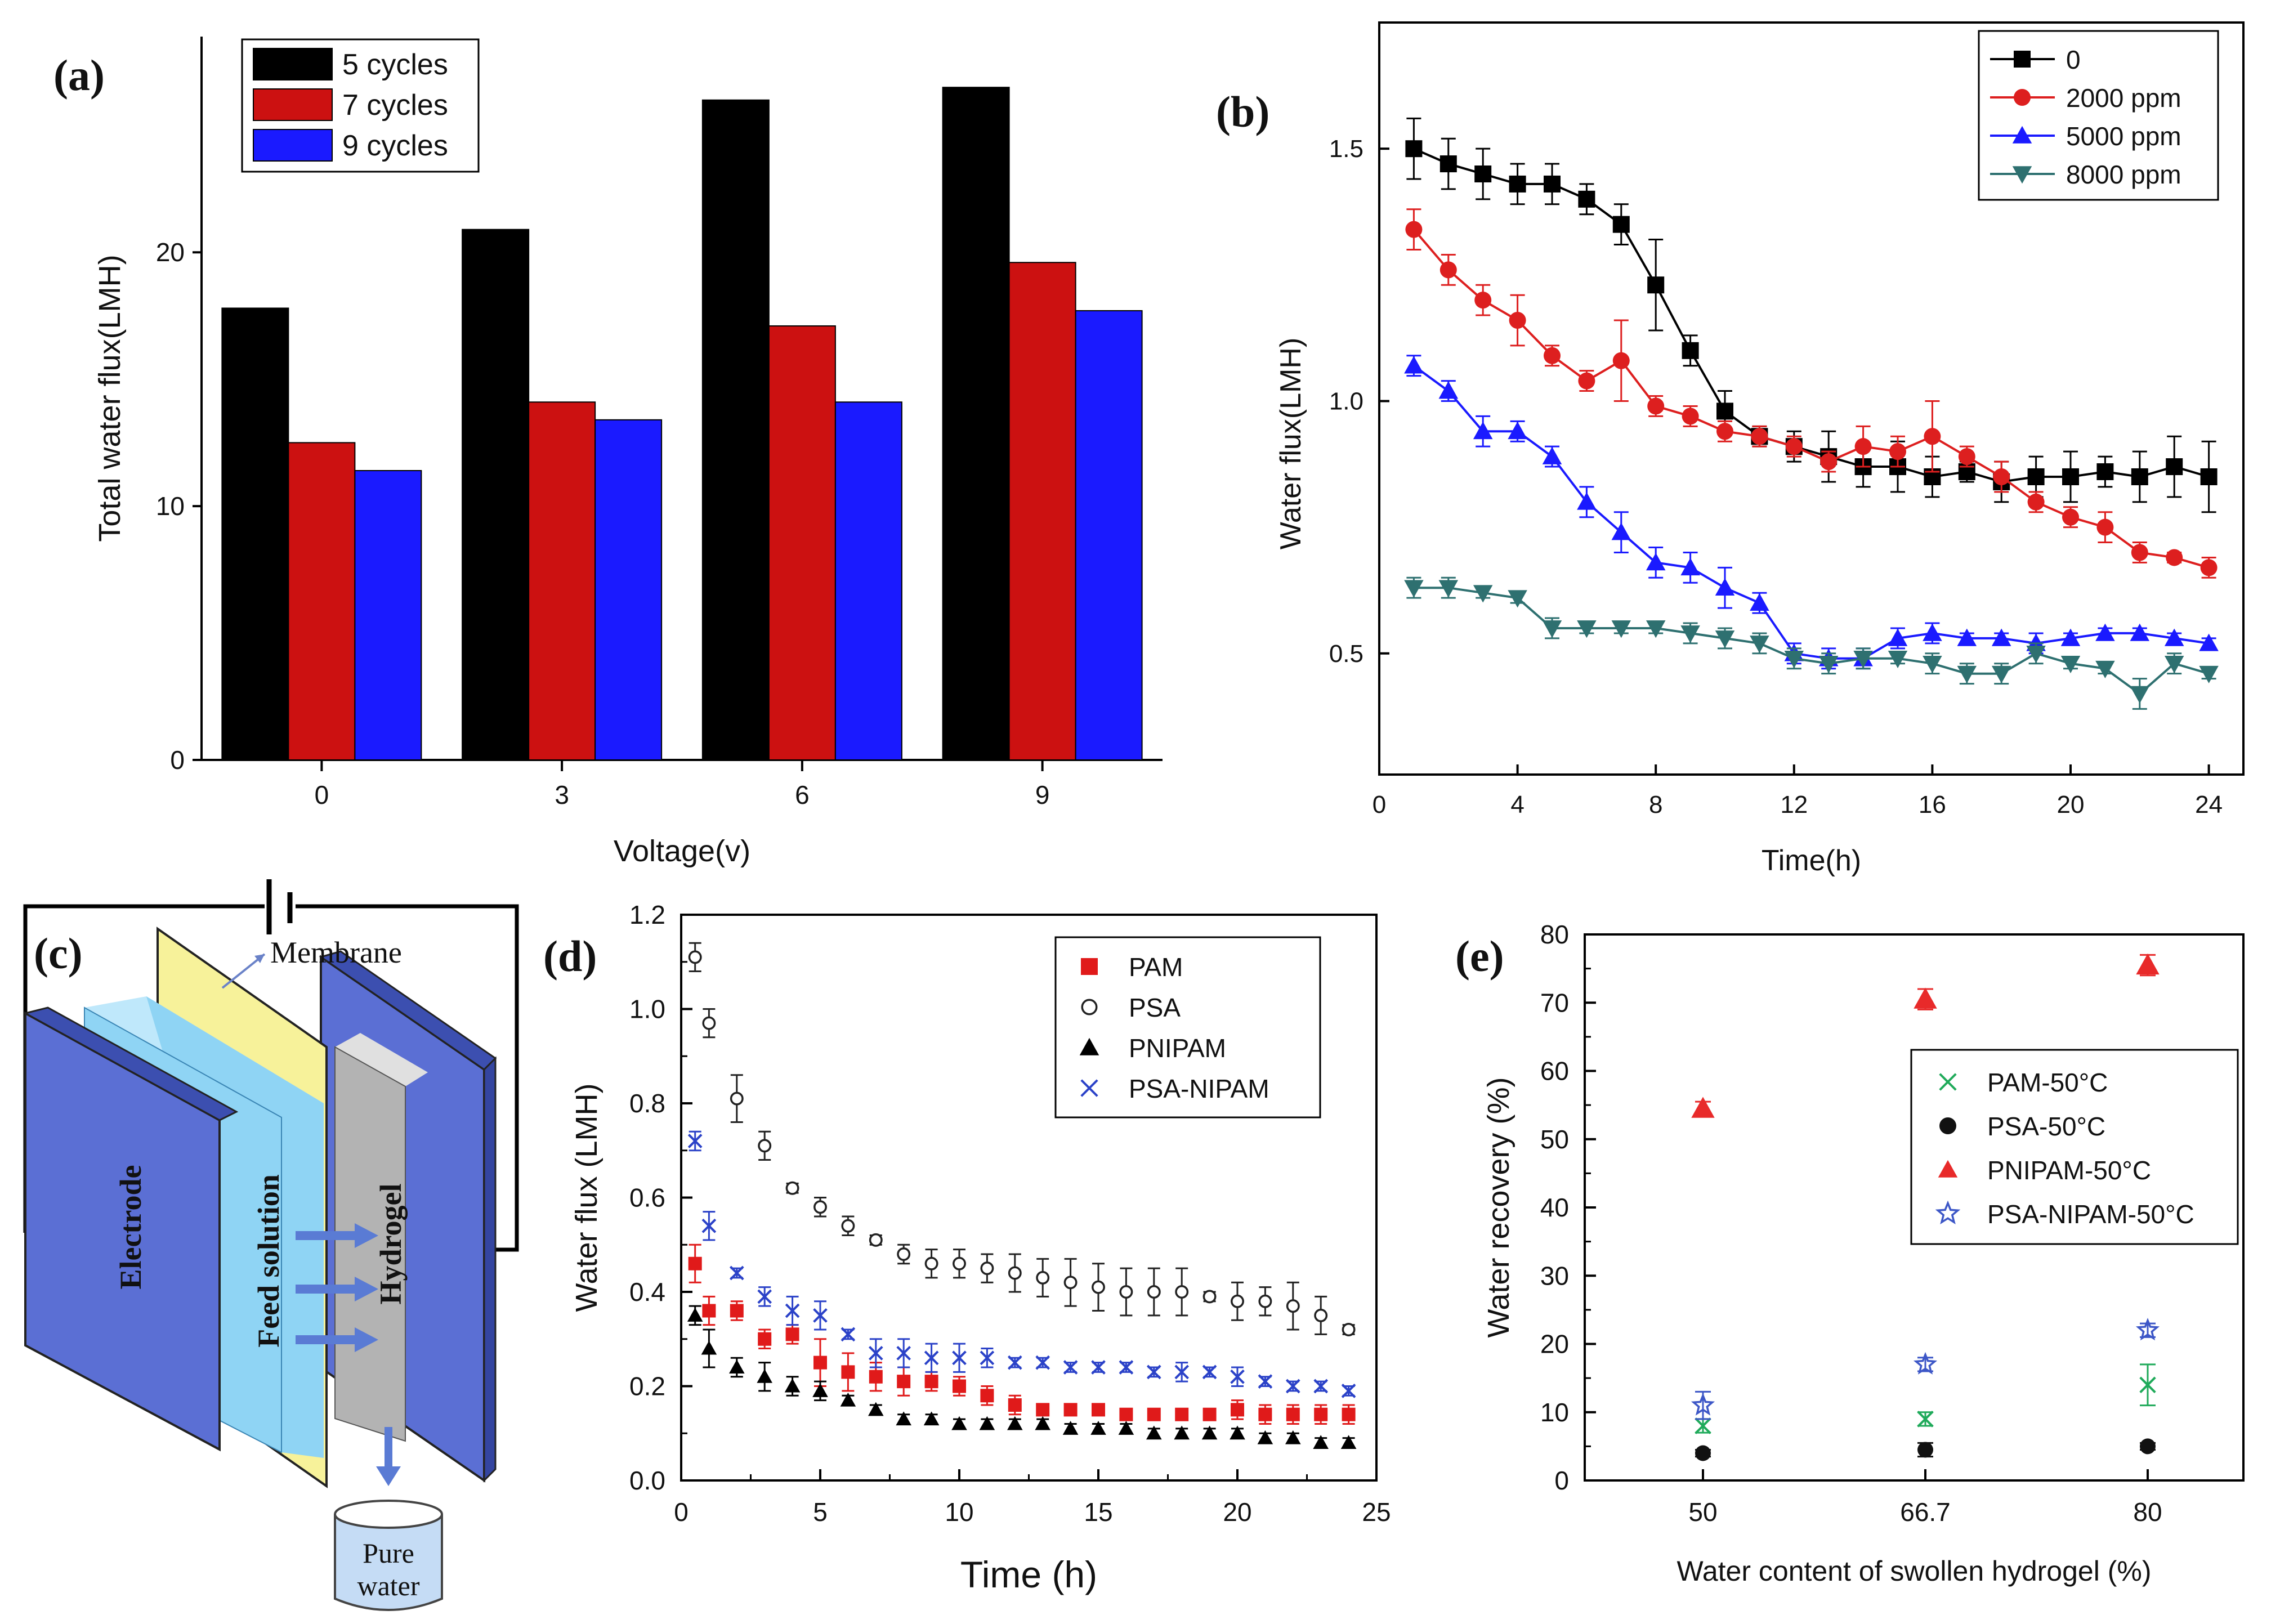 The height and width of the screenshot is (1624, 2280). I want to click on panel-b-x-tick-label: 4, so click(1517, 804).